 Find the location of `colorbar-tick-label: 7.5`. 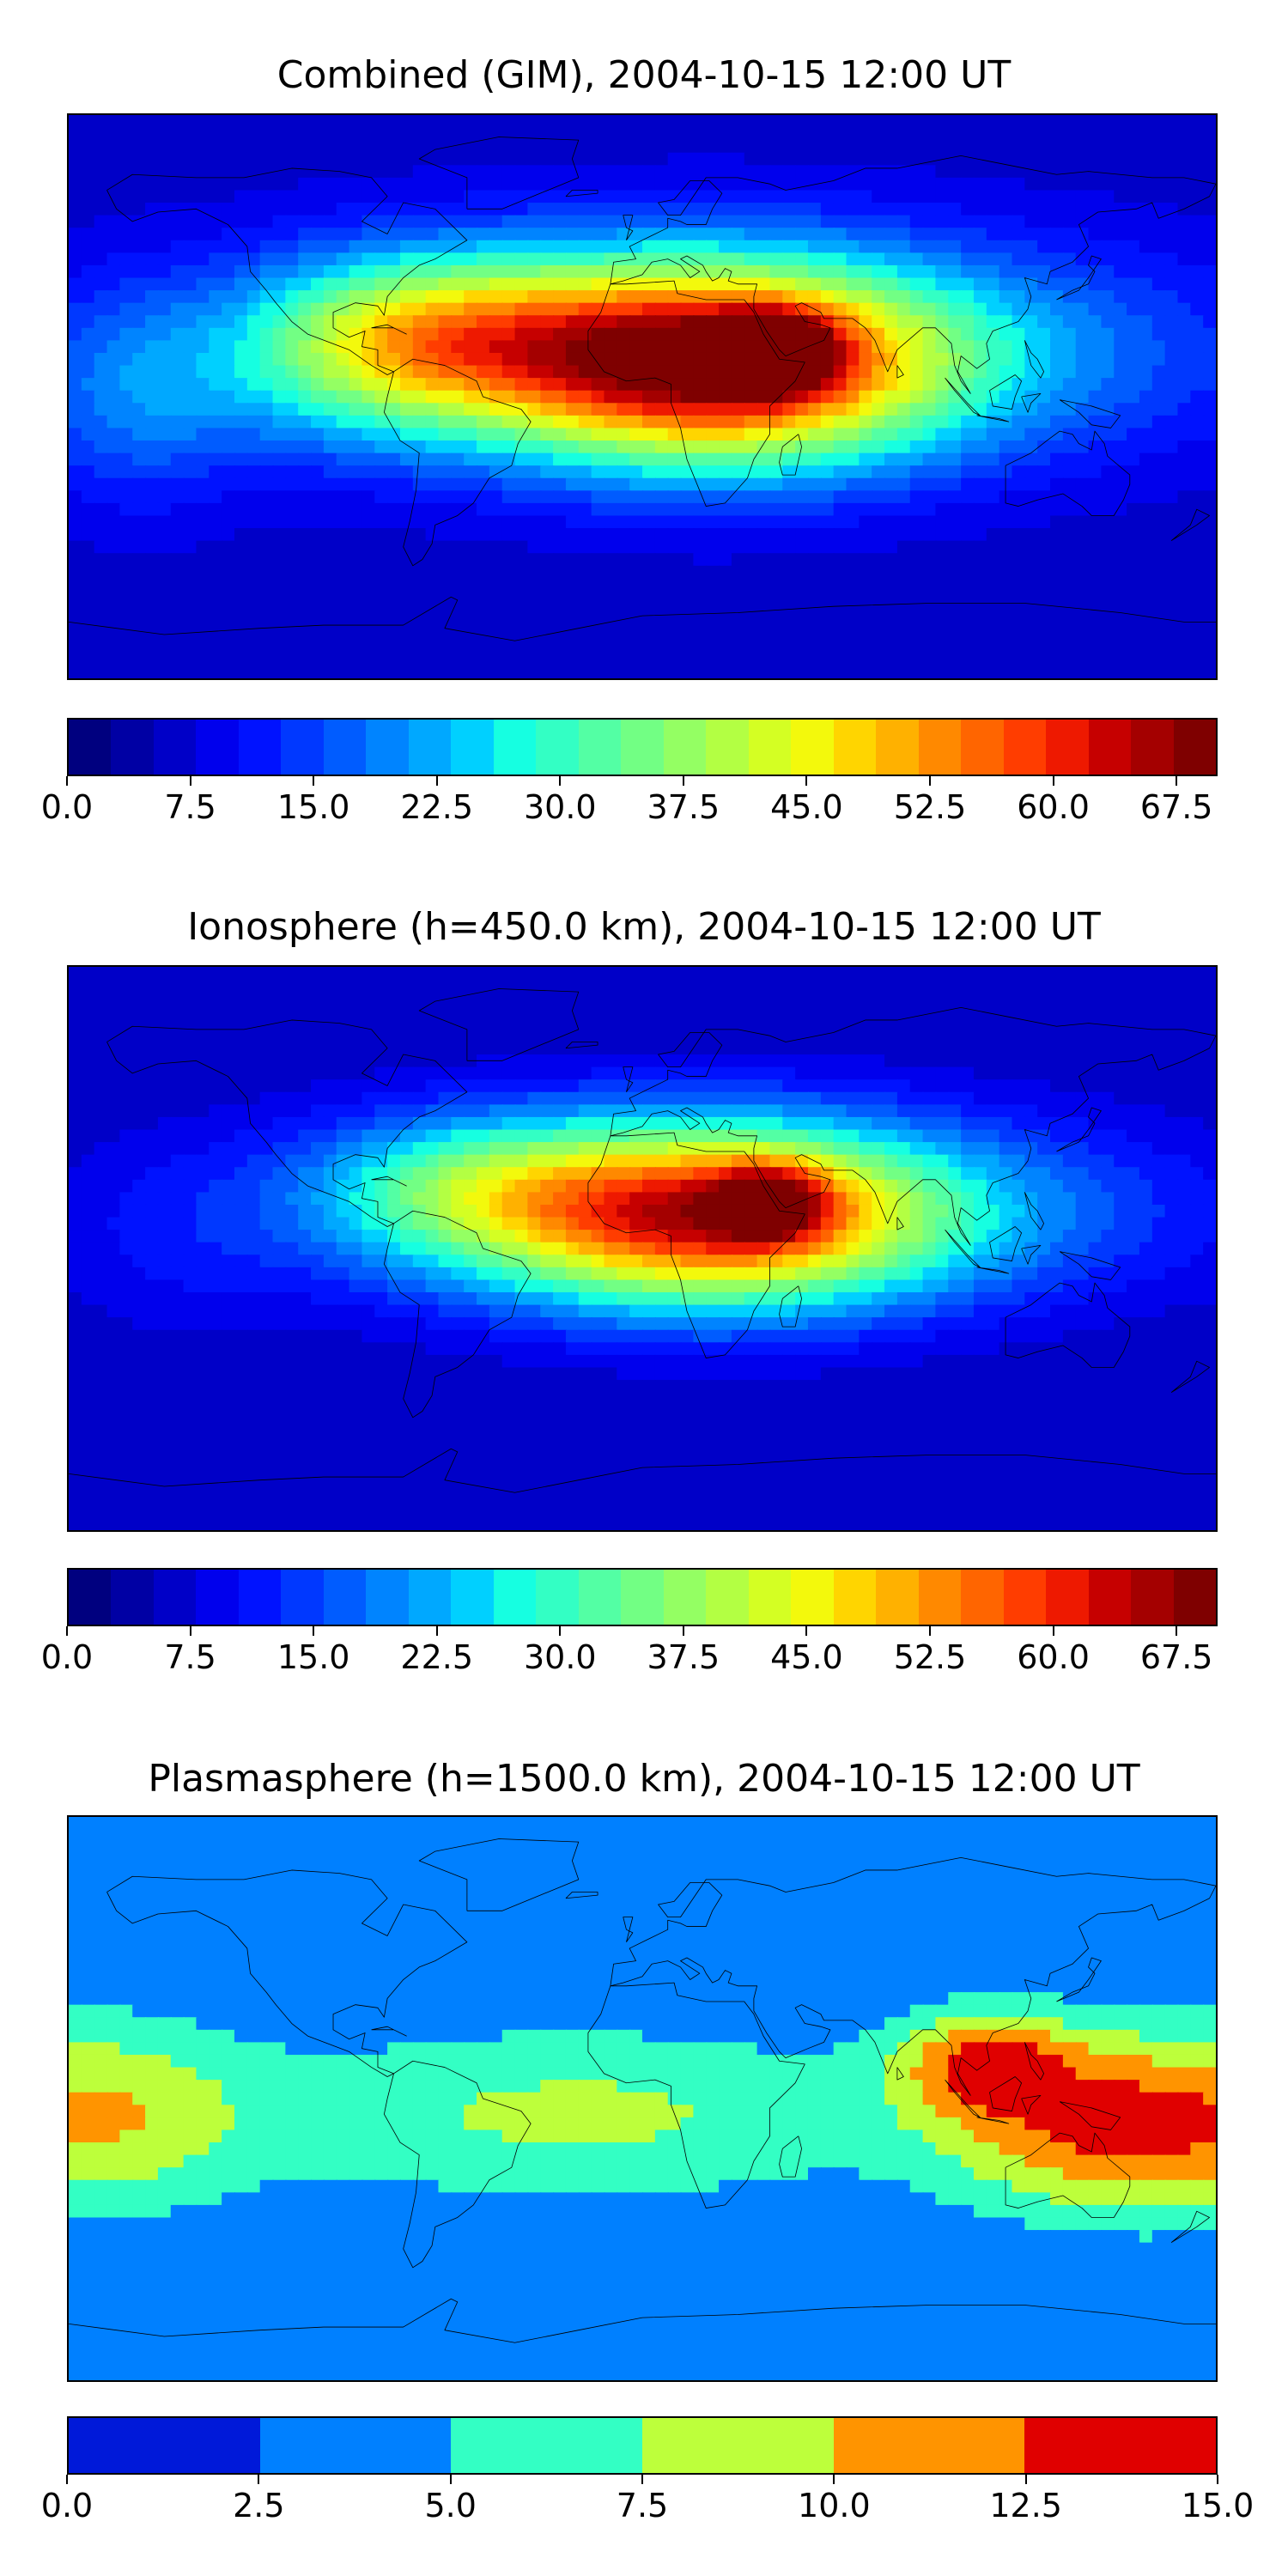

colorbar-tick-label: 7.5 is located at coordinates (190, 807).